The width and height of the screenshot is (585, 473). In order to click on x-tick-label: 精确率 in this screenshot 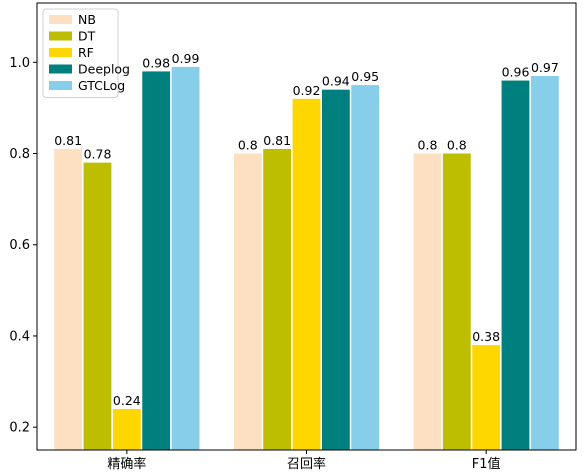, I will do `click(126, 464)`.